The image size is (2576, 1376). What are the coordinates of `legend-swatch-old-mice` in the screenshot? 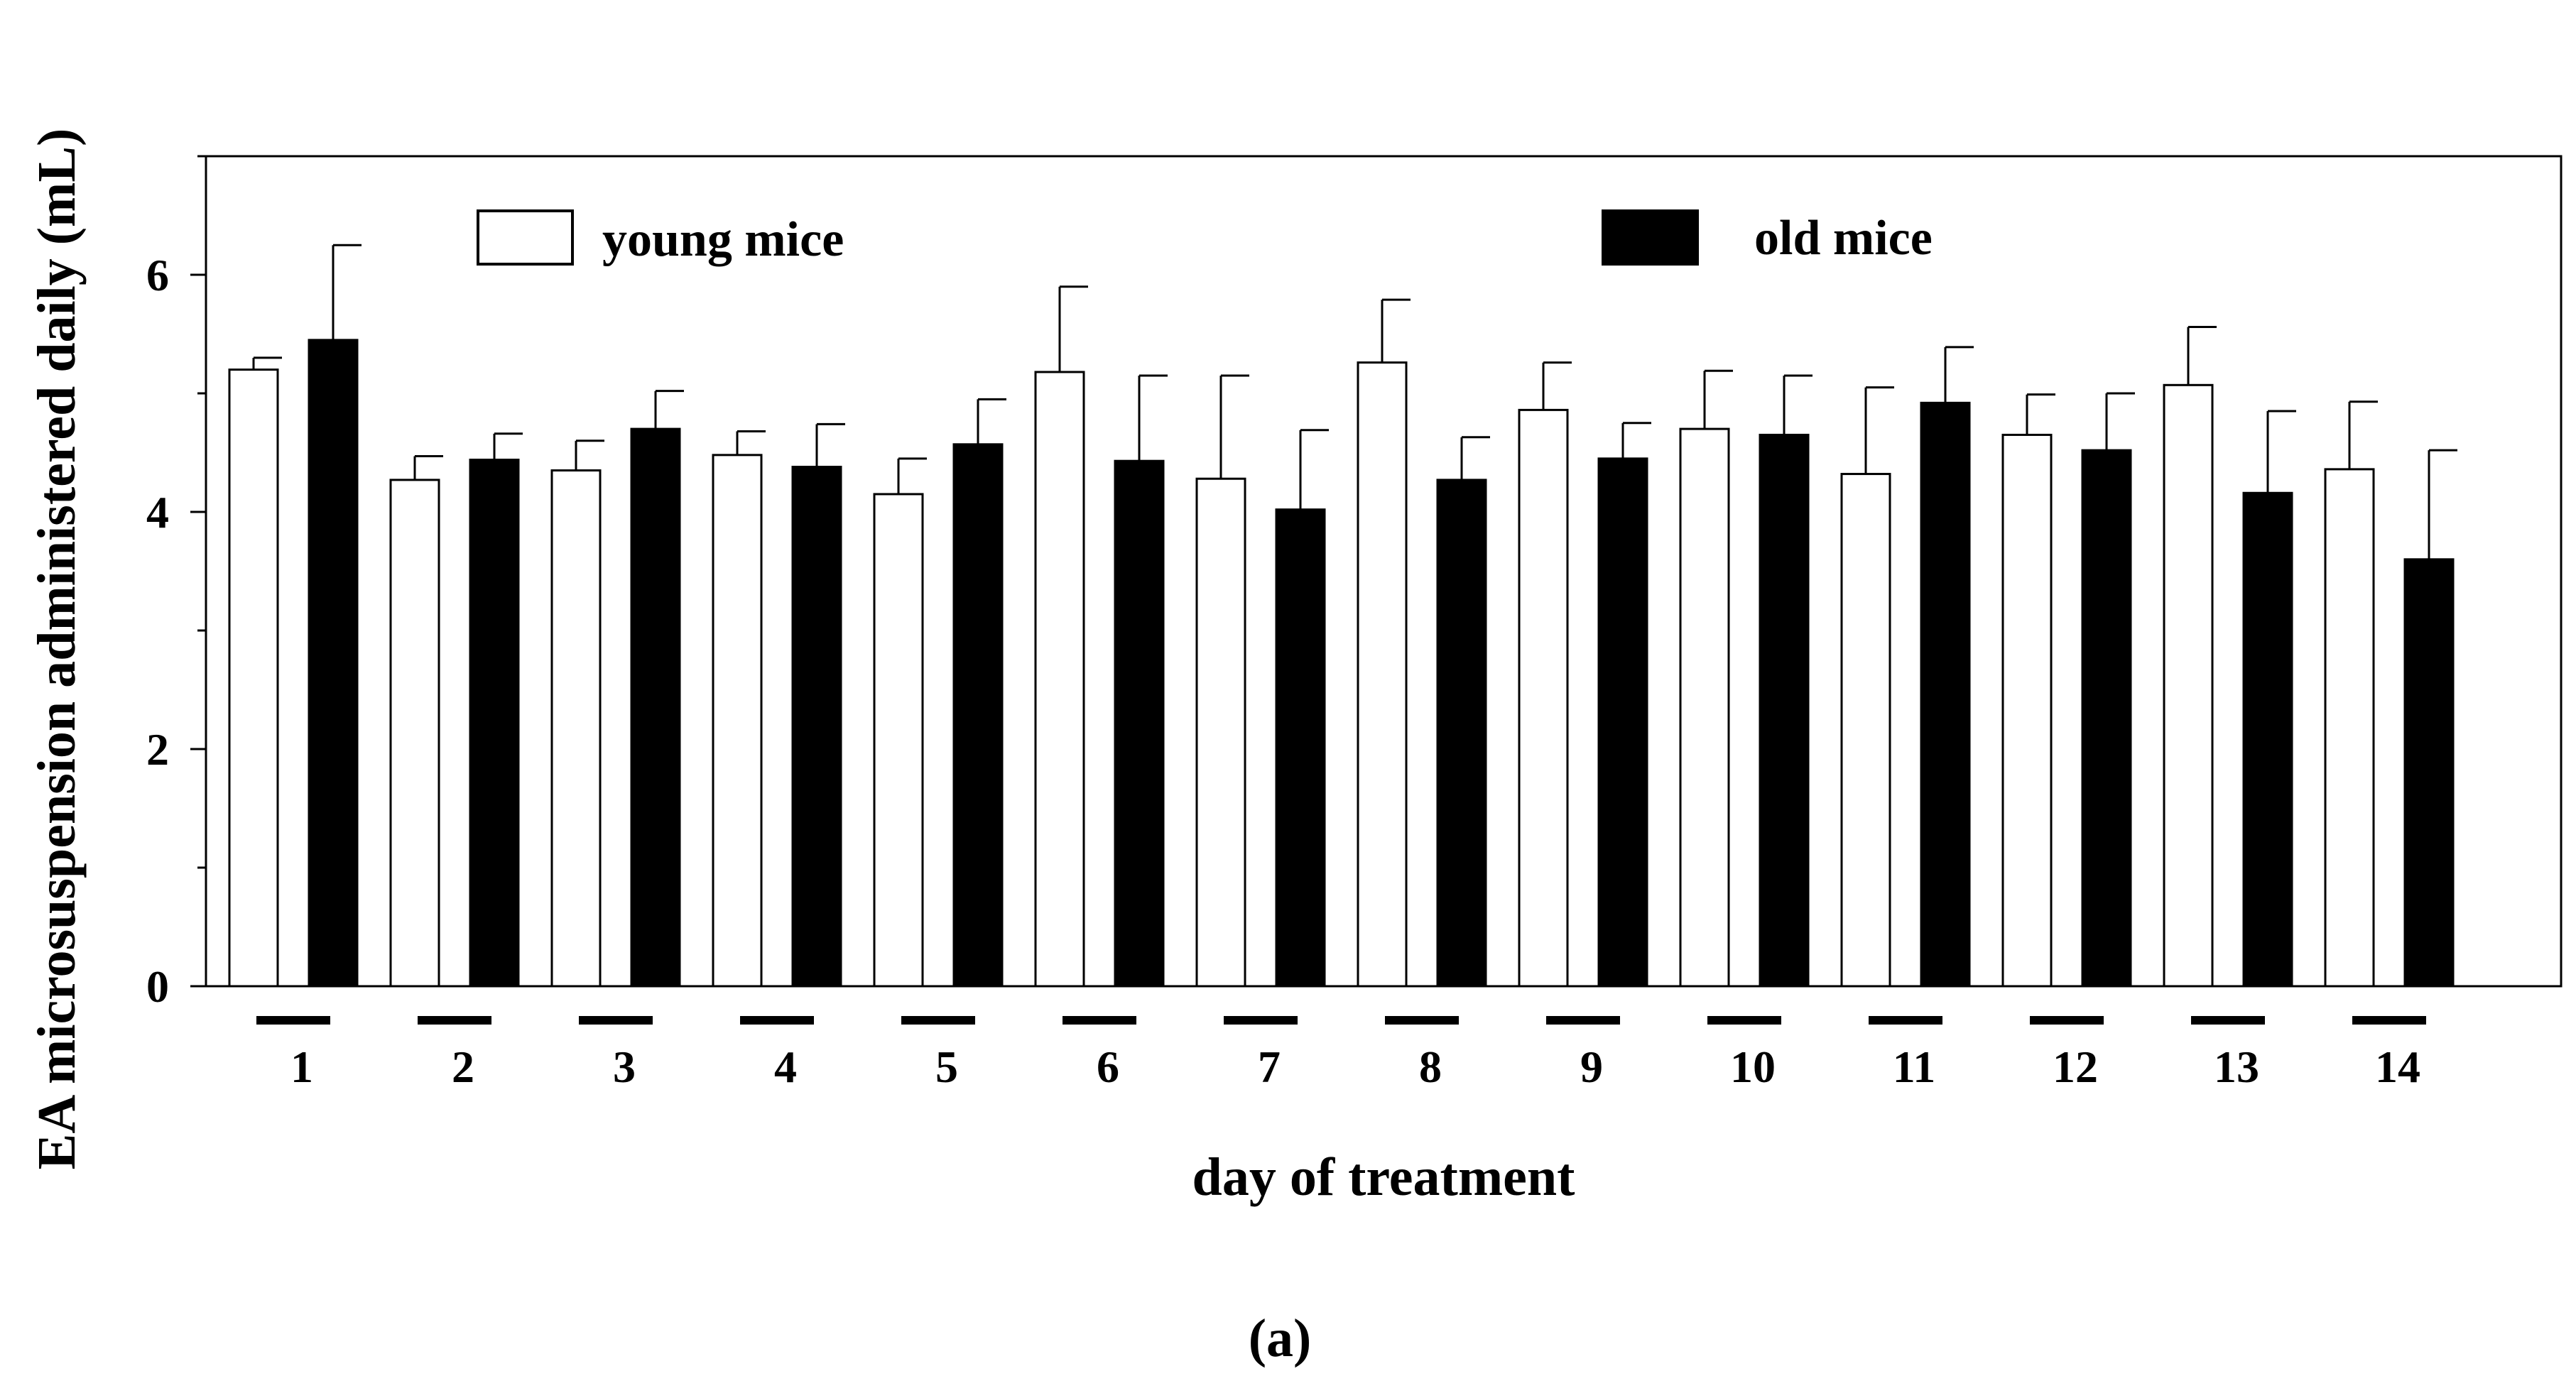 It's located at (1650, 237).